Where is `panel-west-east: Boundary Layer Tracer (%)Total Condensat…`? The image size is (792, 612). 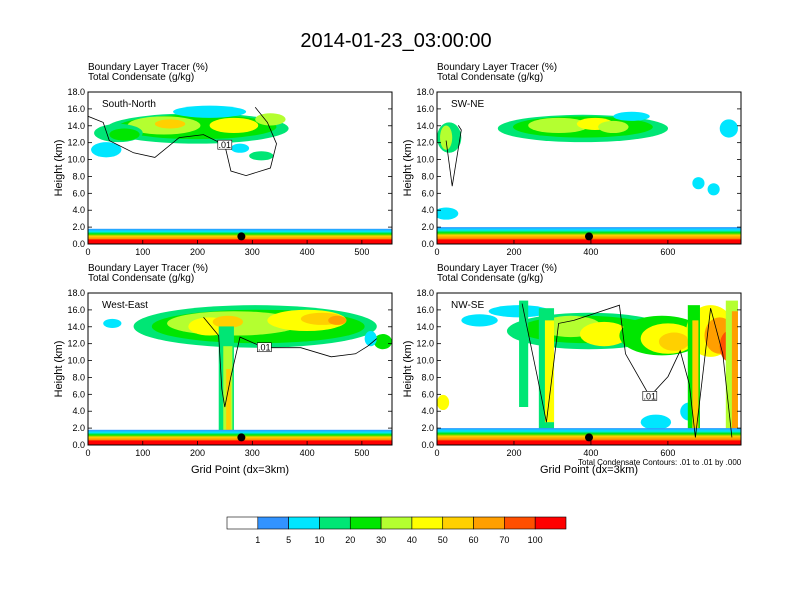 panel-west-east: Boundary Layer Tracer (%)Total Condensat… is located at coordinates (223, 369).